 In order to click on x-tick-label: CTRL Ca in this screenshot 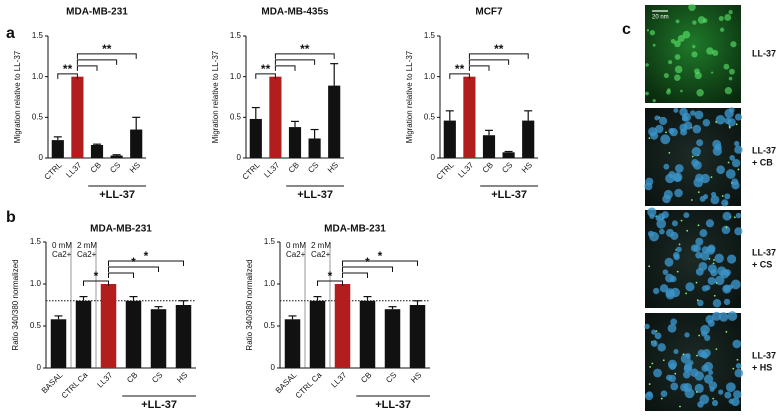, I will do `click(309, 385)`.